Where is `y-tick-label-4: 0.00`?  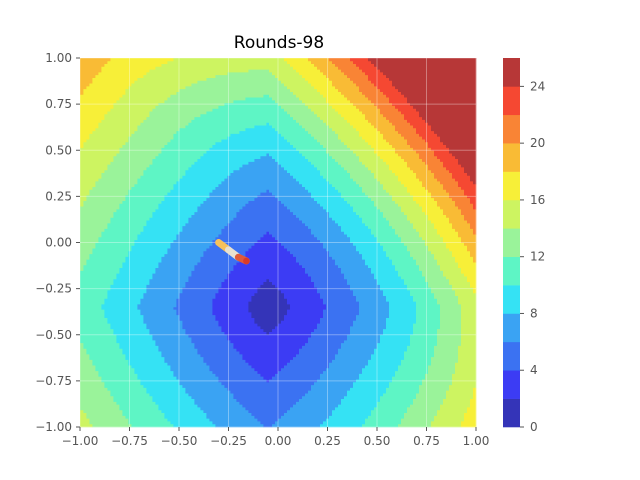 y-tick-label-4: 0.00 is located at coordinates (58, 243).